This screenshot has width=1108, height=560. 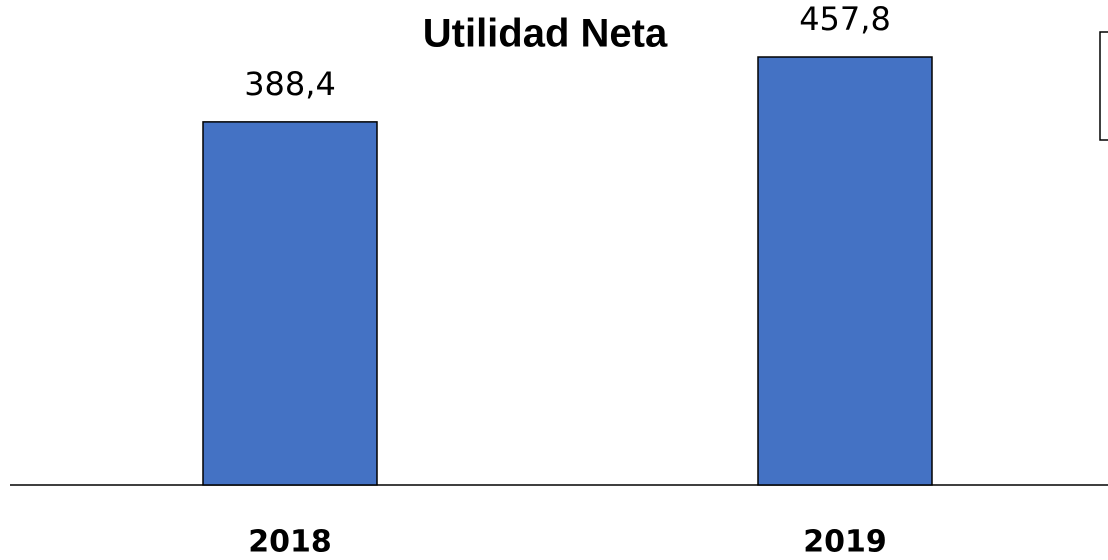 What do you see at coordinates (1103, 86) in the screenshot?
I see `legend-box` at bounding box center [1103, 86].